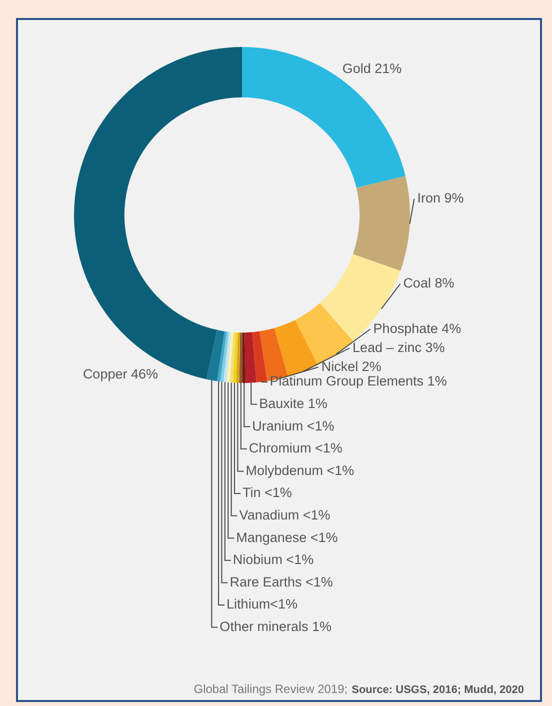 This screenshot has width=552, height=706. What do you see at coordinates (276, 626) in the screenshot?
I see `slice-label: Other minerals 1%` at bounding box center [276, 626].